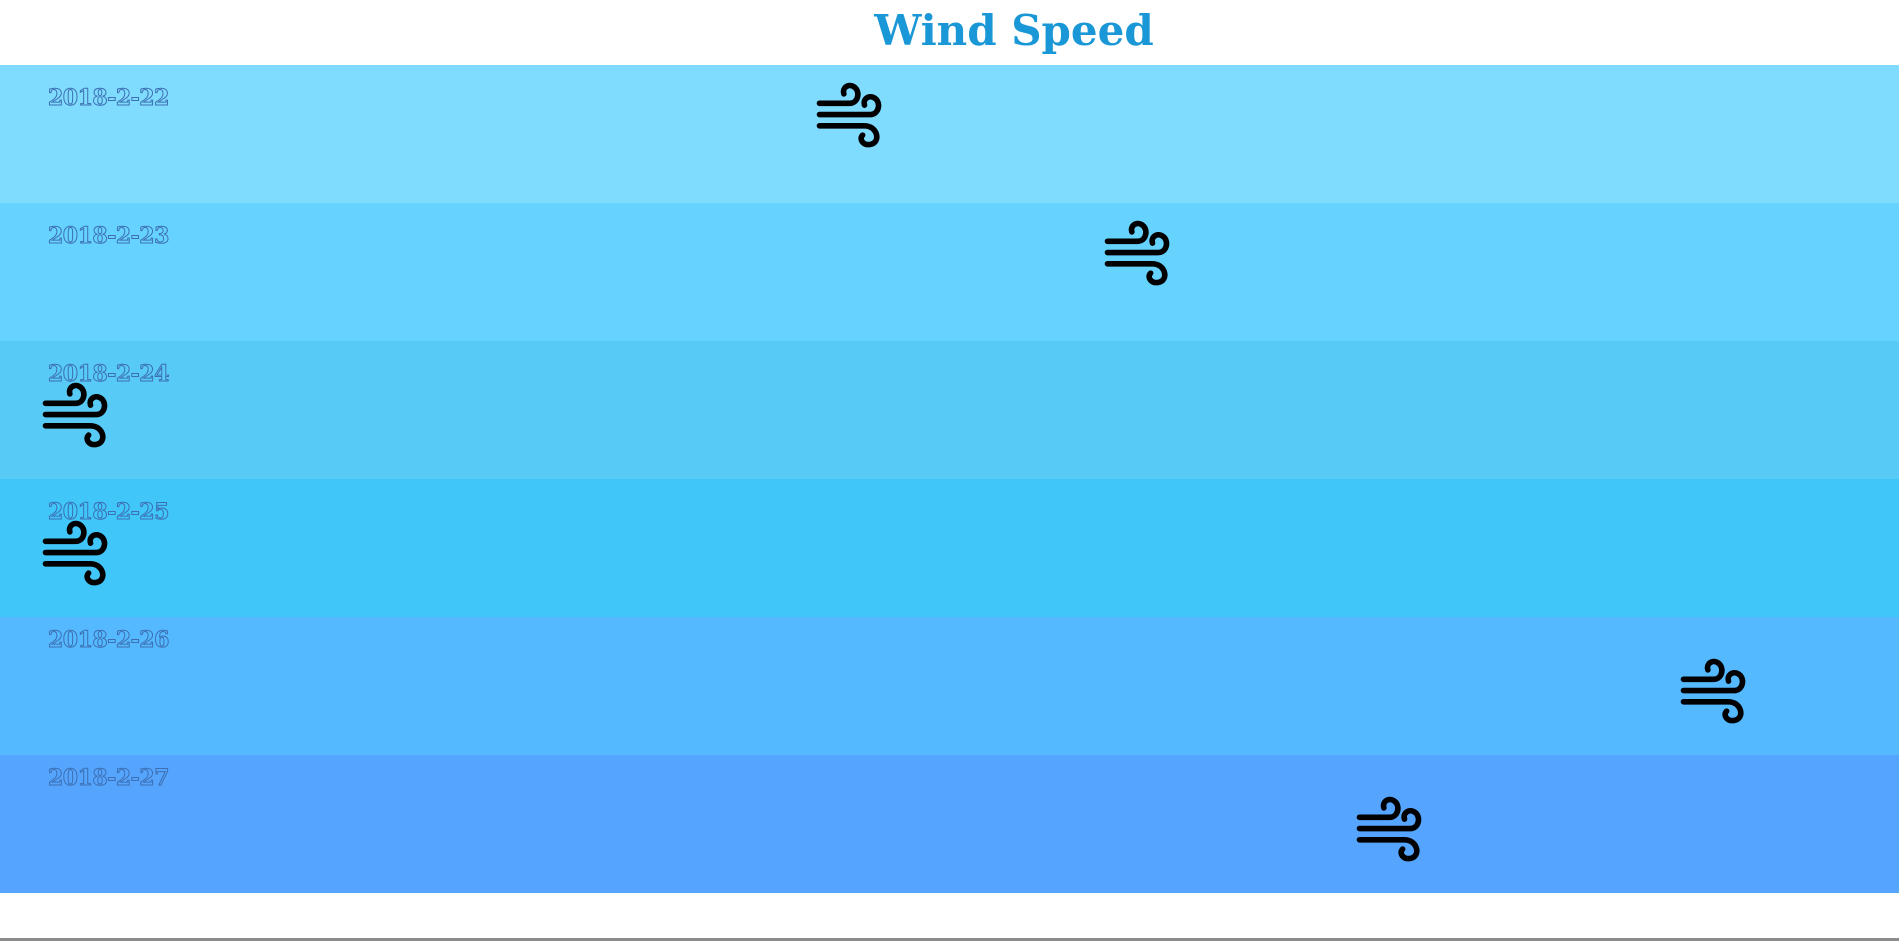 This screenshot has width=1899, height=941. I want to click on row-date-label: 2018-2-27, so click(109, 778).